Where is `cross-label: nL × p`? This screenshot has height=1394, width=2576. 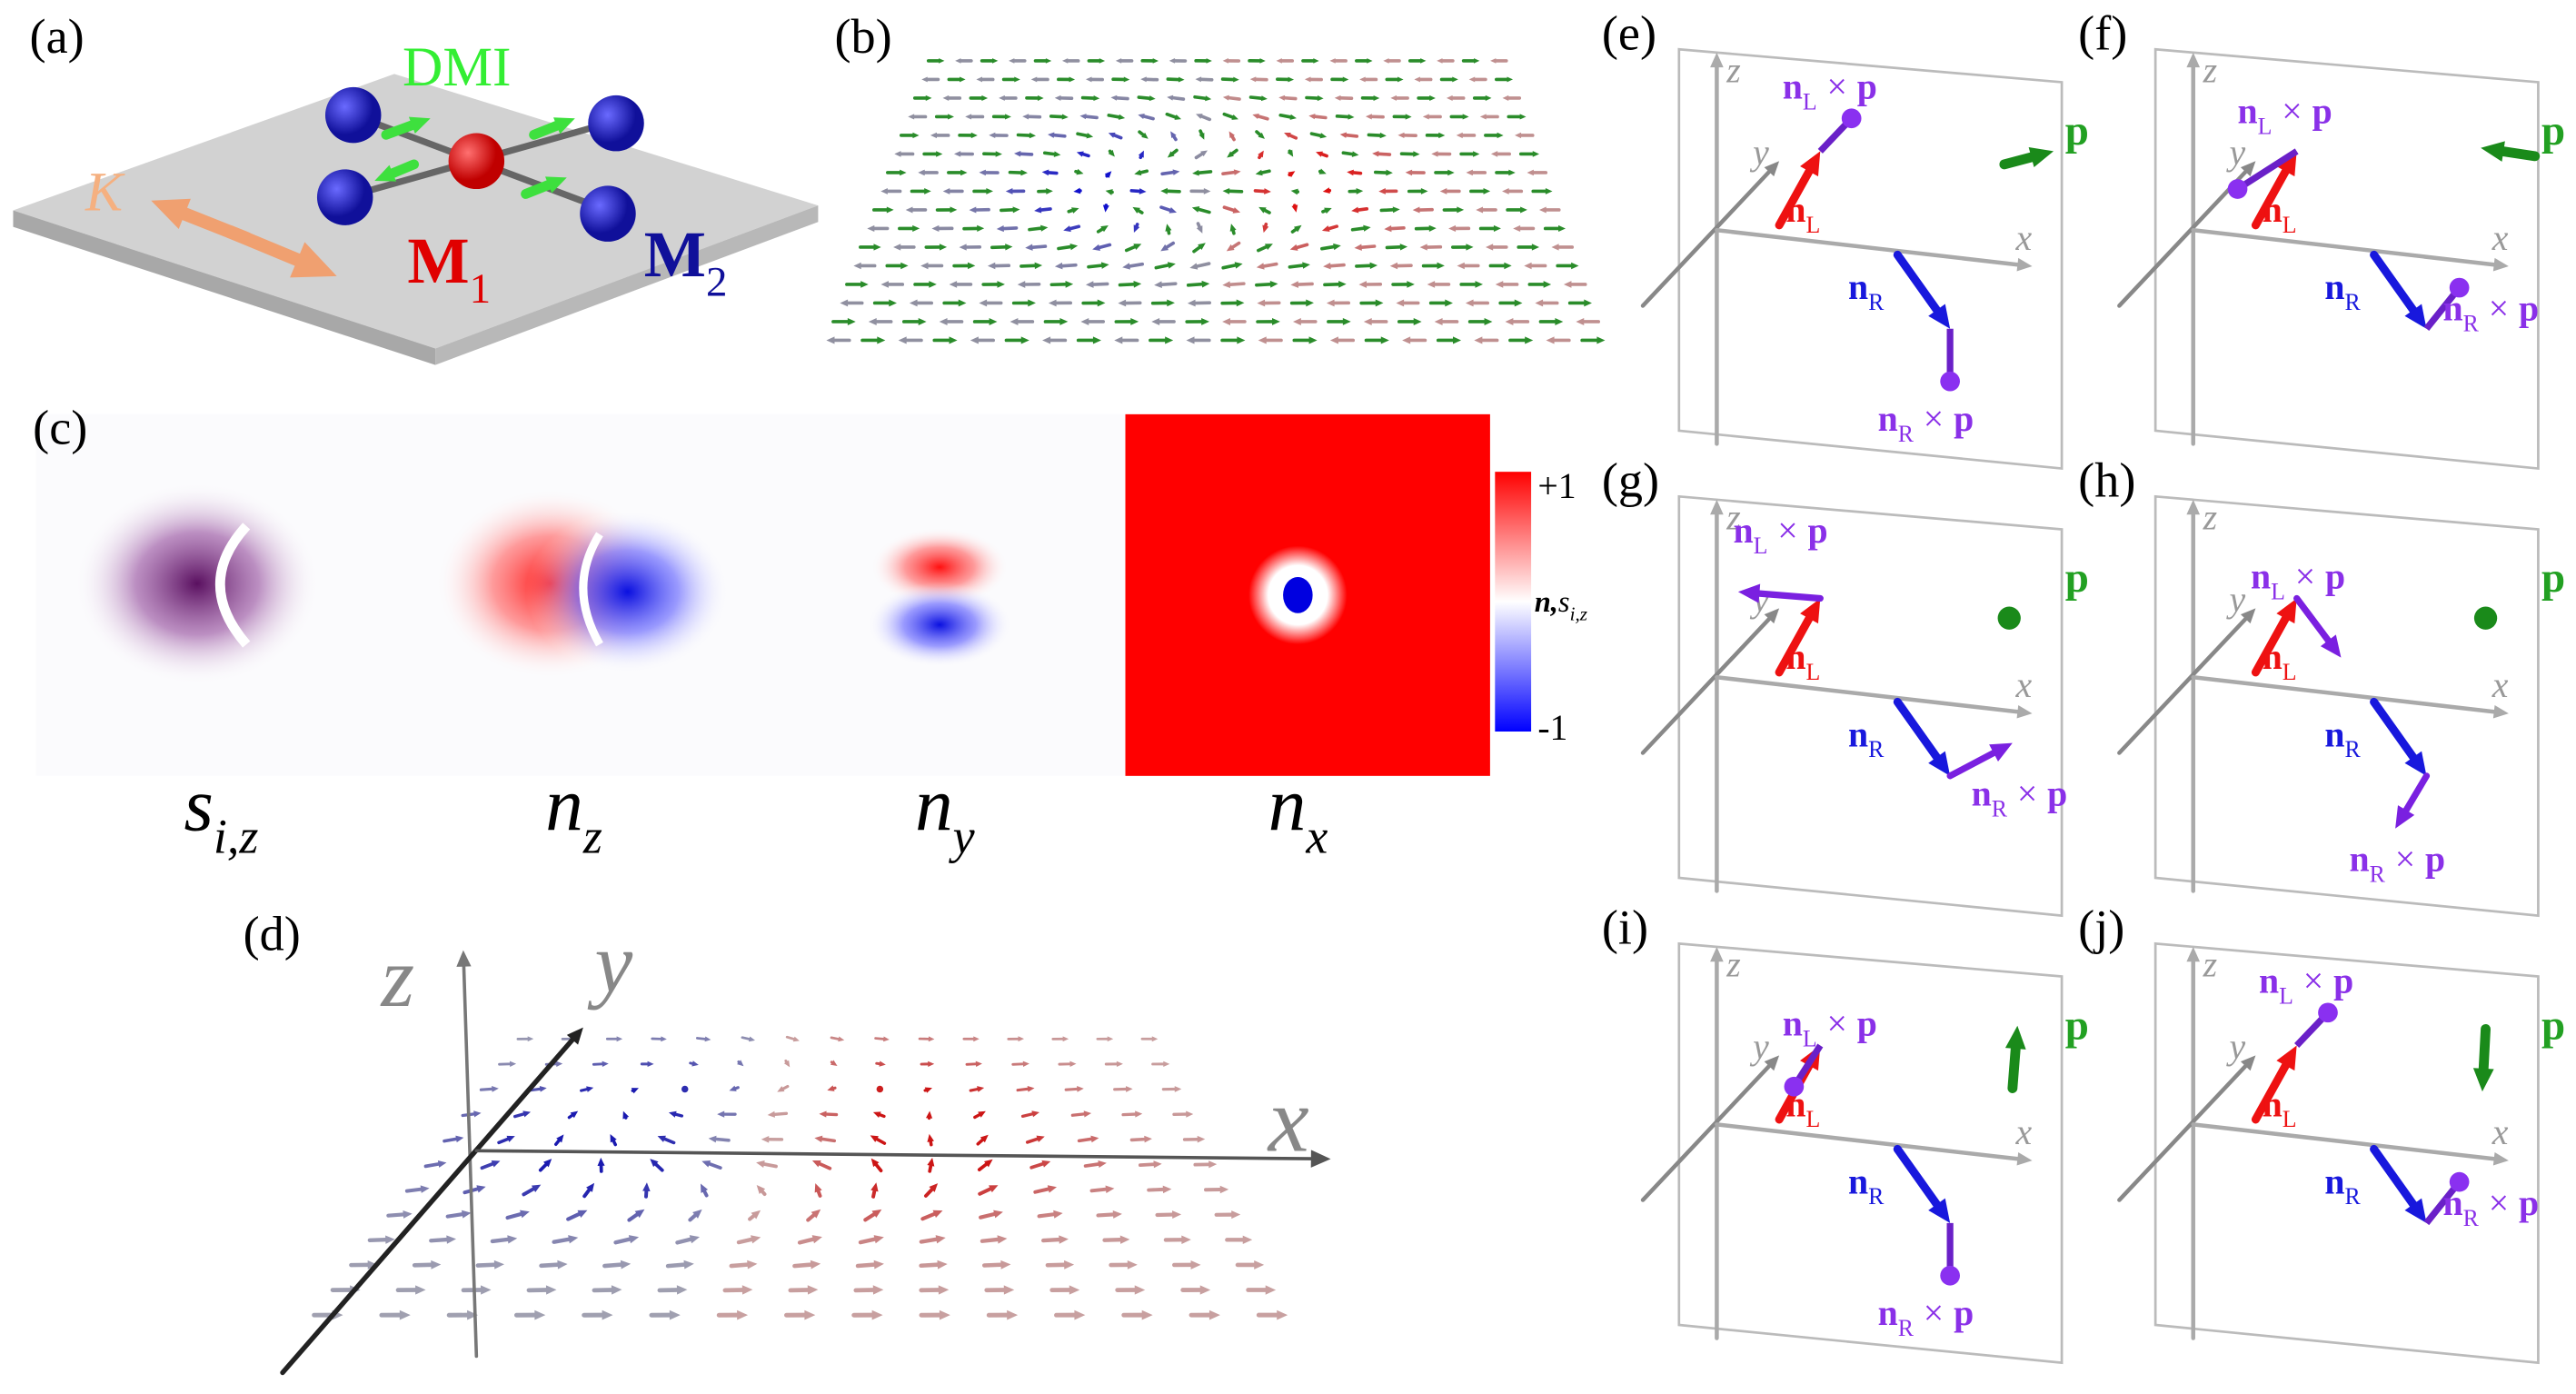 cross-label: nL × p is located at coordinates (2306, 986).